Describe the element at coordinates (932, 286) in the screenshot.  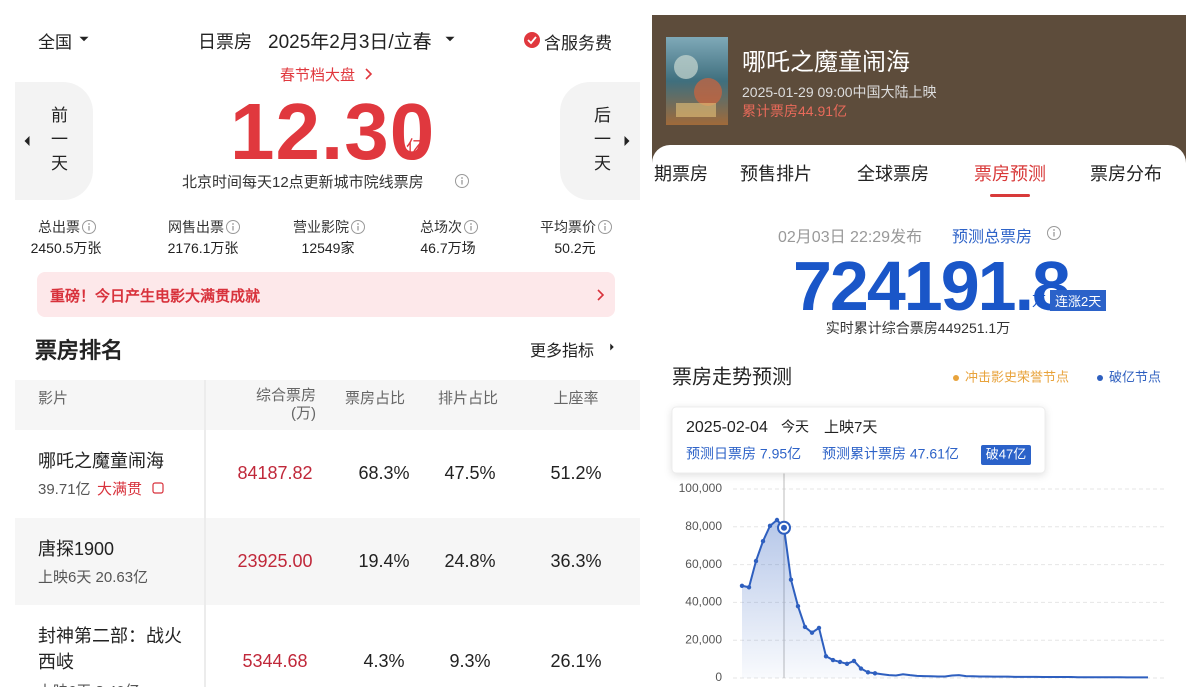
I see `forecast-total: 724191.8` at that location.